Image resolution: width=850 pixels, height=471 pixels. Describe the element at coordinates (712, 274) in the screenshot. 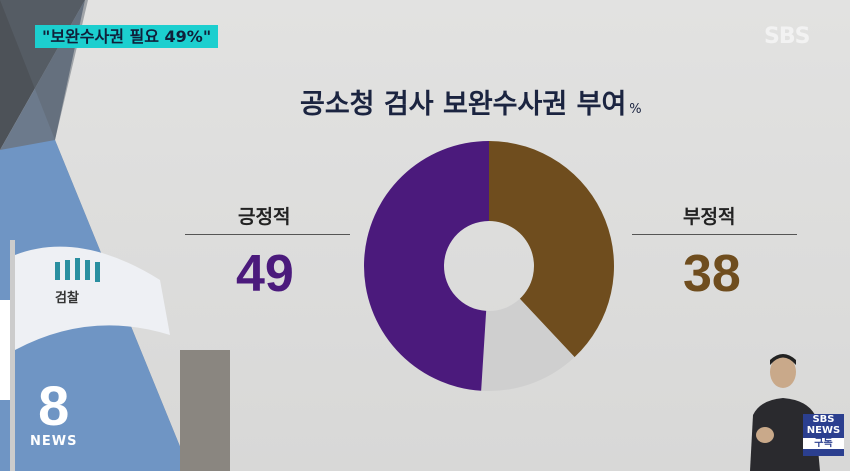

I see `negative-value: 38` at that location.